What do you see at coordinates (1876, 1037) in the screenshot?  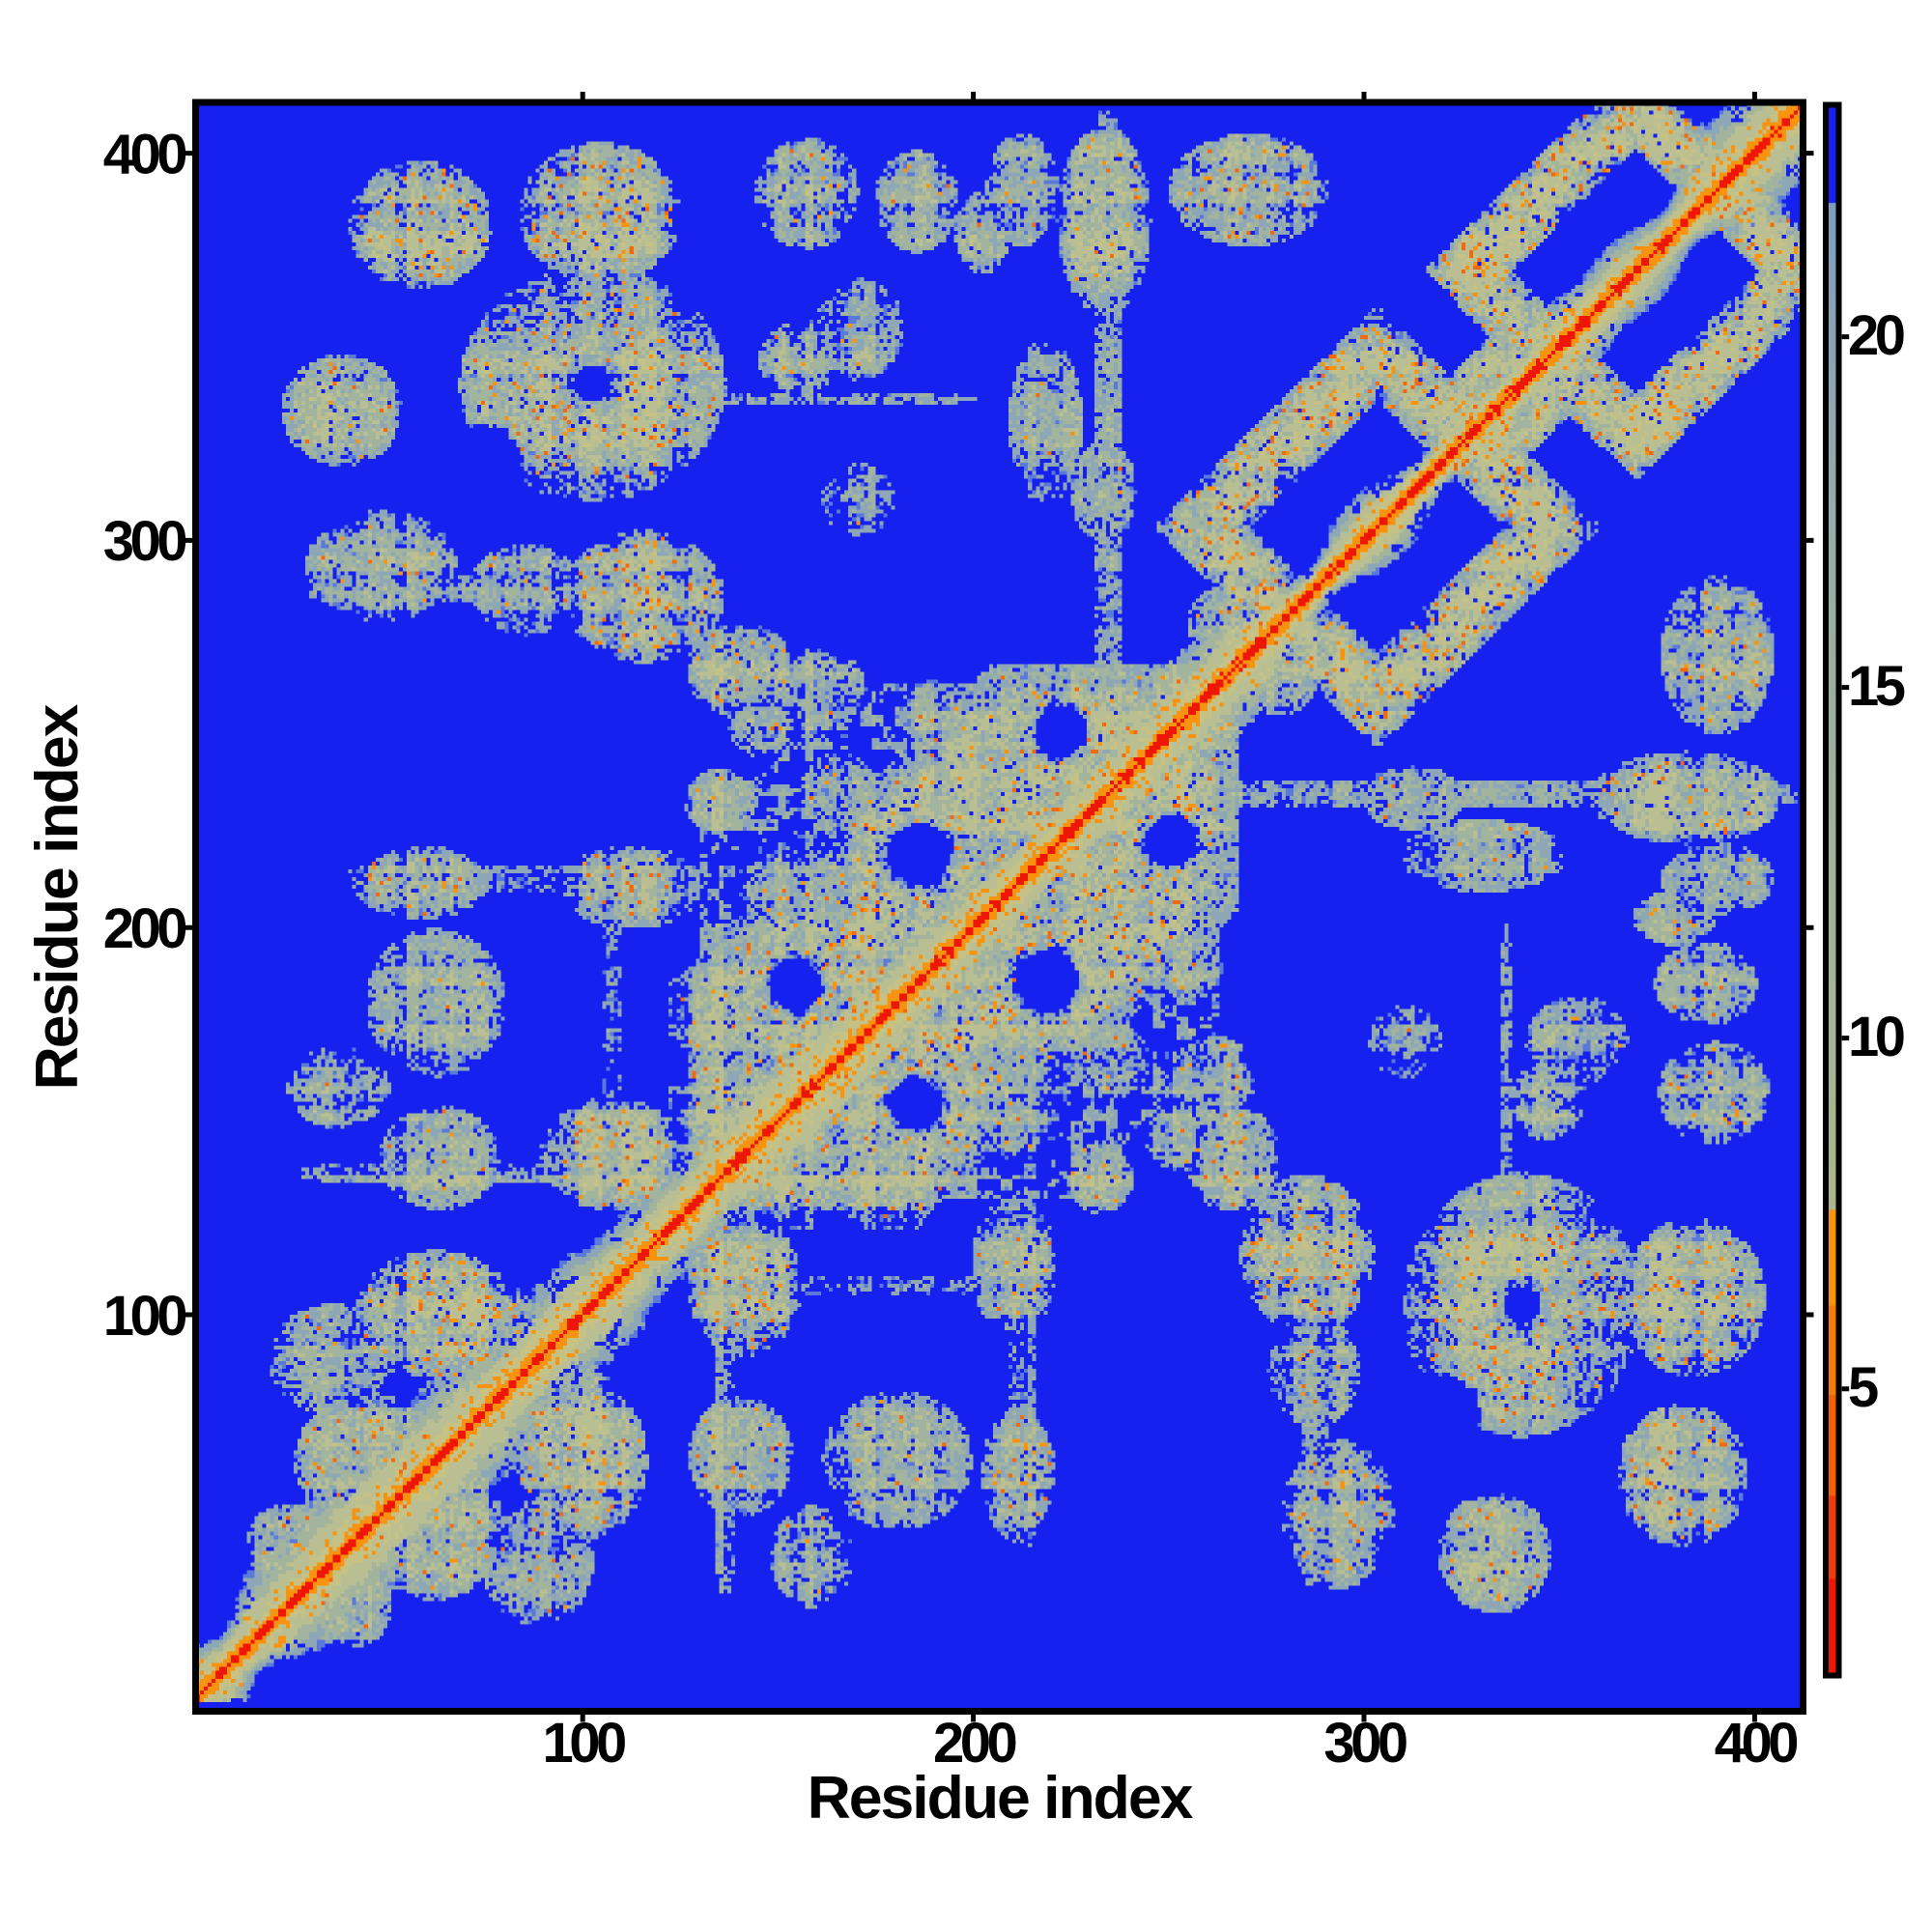 I see `svg-text: 10` at bounding box center [1876, 1037].